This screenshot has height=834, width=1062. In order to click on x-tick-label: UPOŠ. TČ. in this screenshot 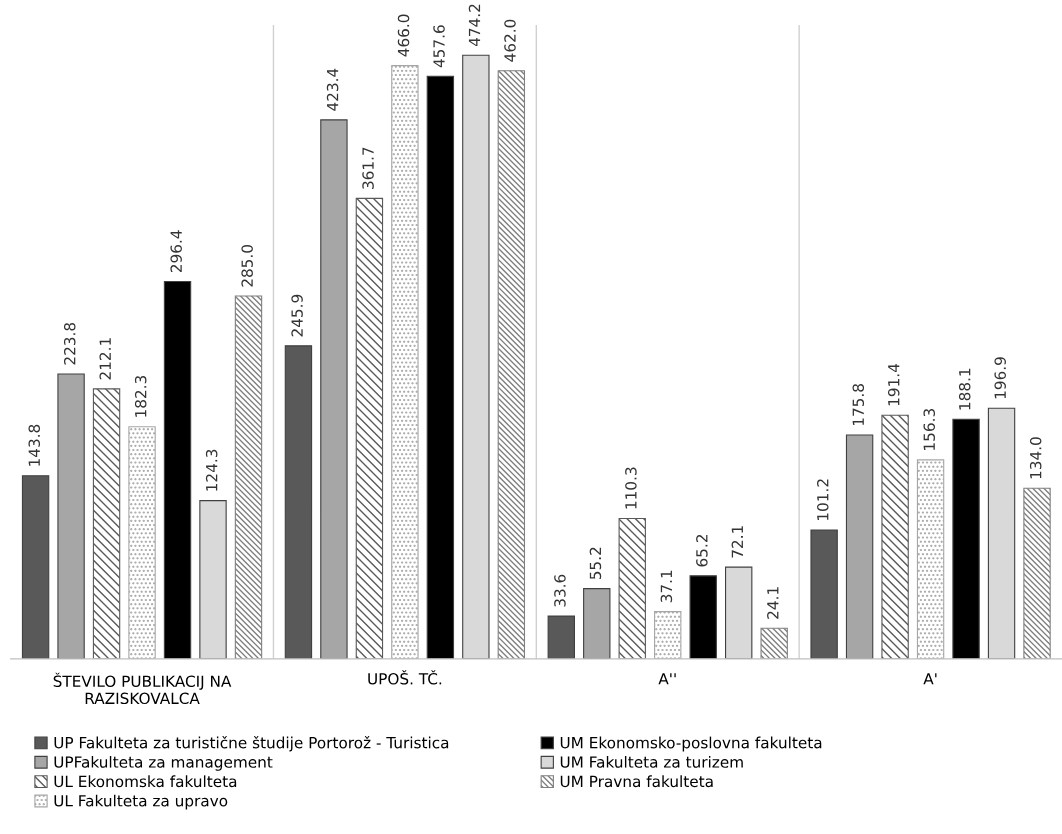, I will do `click(405, 677)`.